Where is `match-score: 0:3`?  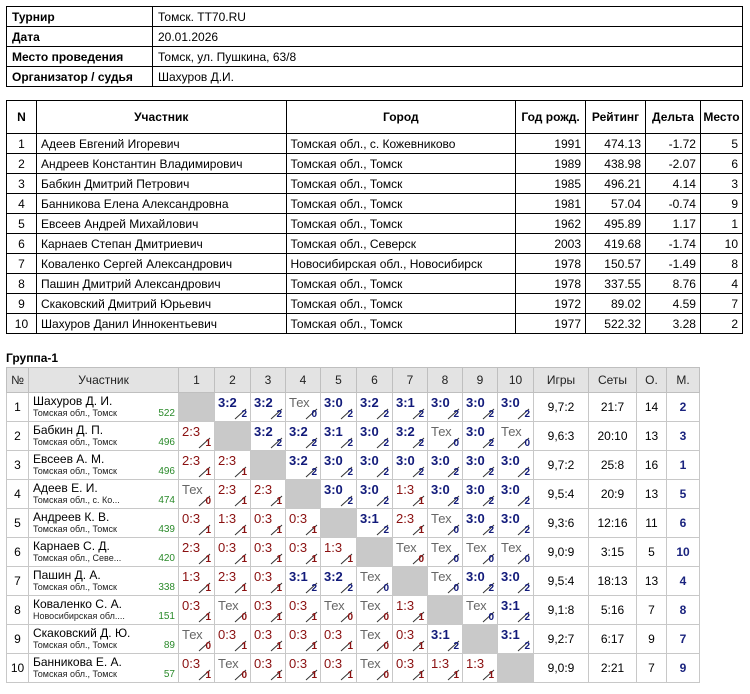
match-score: 0:3 is located at coordinates (298, 547).